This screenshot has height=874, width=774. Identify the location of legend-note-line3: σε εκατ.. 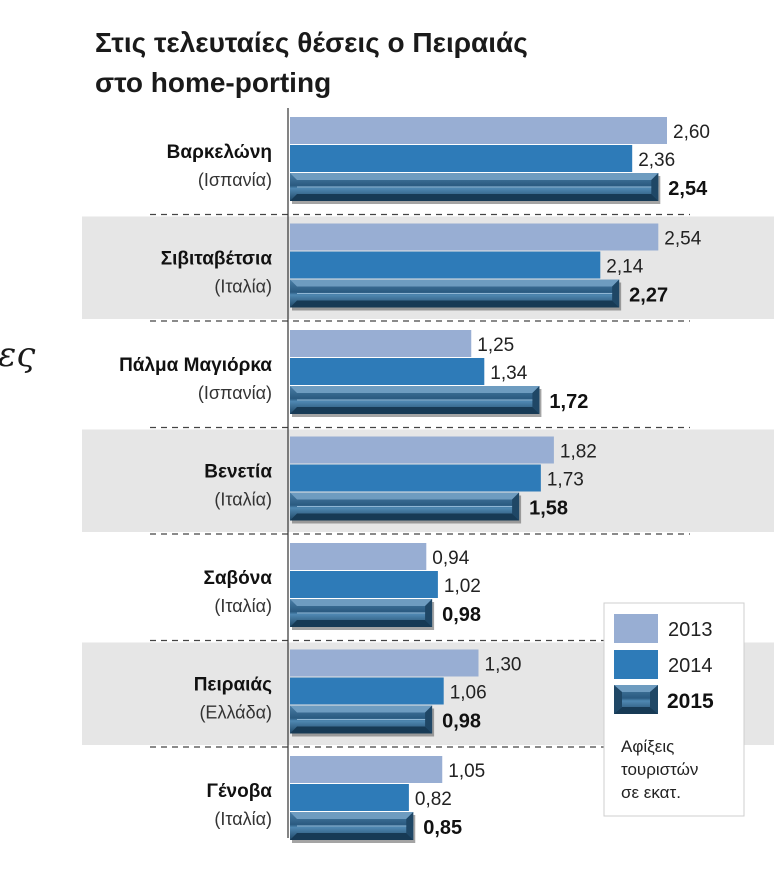
(651, 792).